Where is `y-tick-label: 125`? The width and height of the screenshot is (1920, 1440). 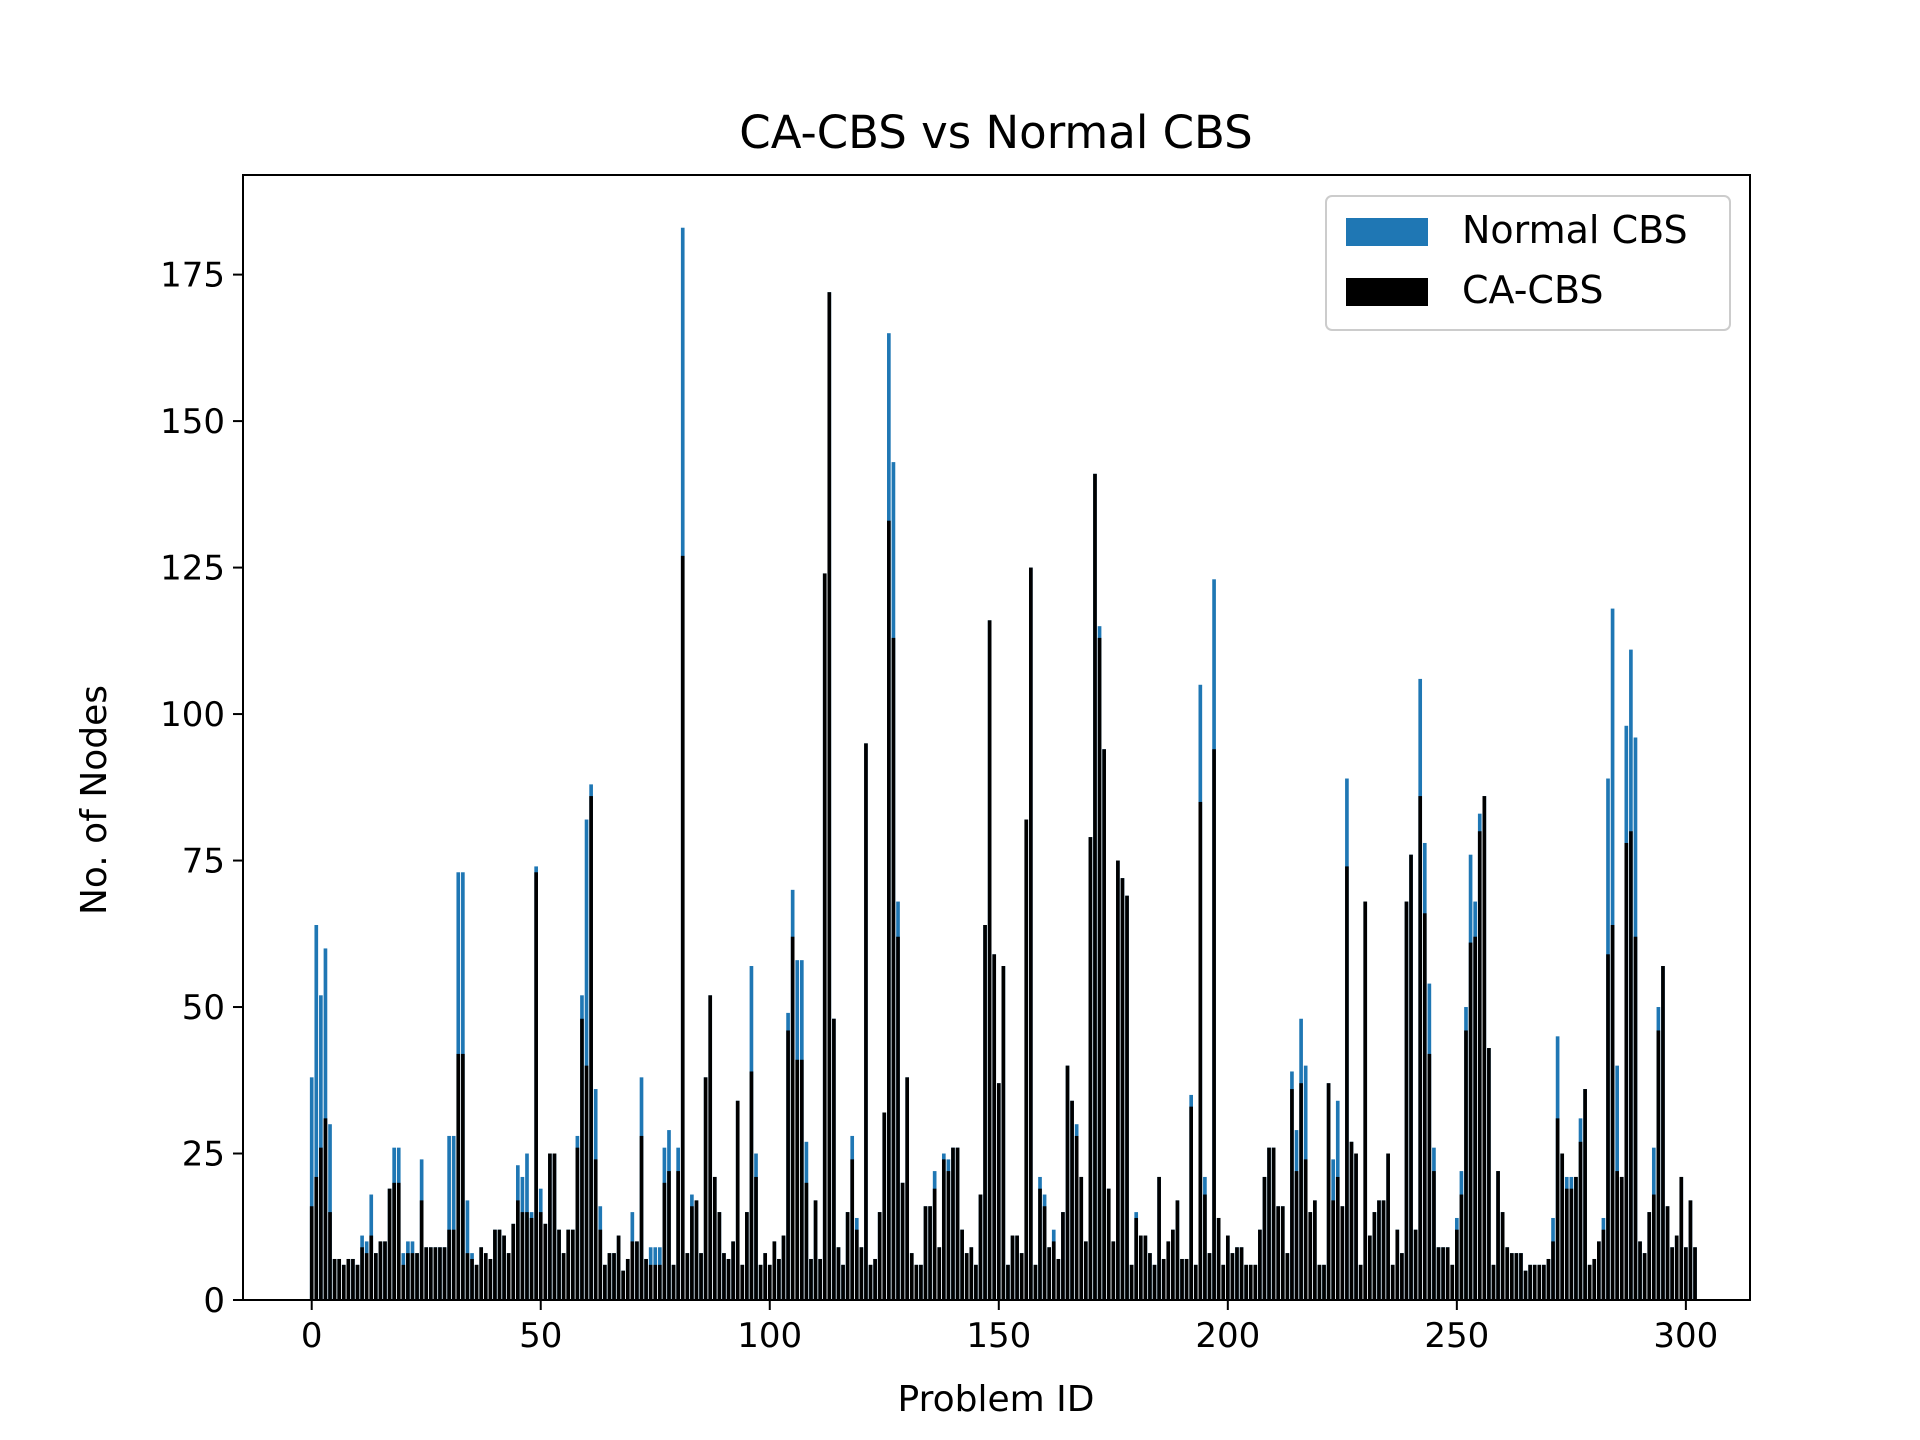
y-tick-label: 125 is located at coordinates (192, 569).